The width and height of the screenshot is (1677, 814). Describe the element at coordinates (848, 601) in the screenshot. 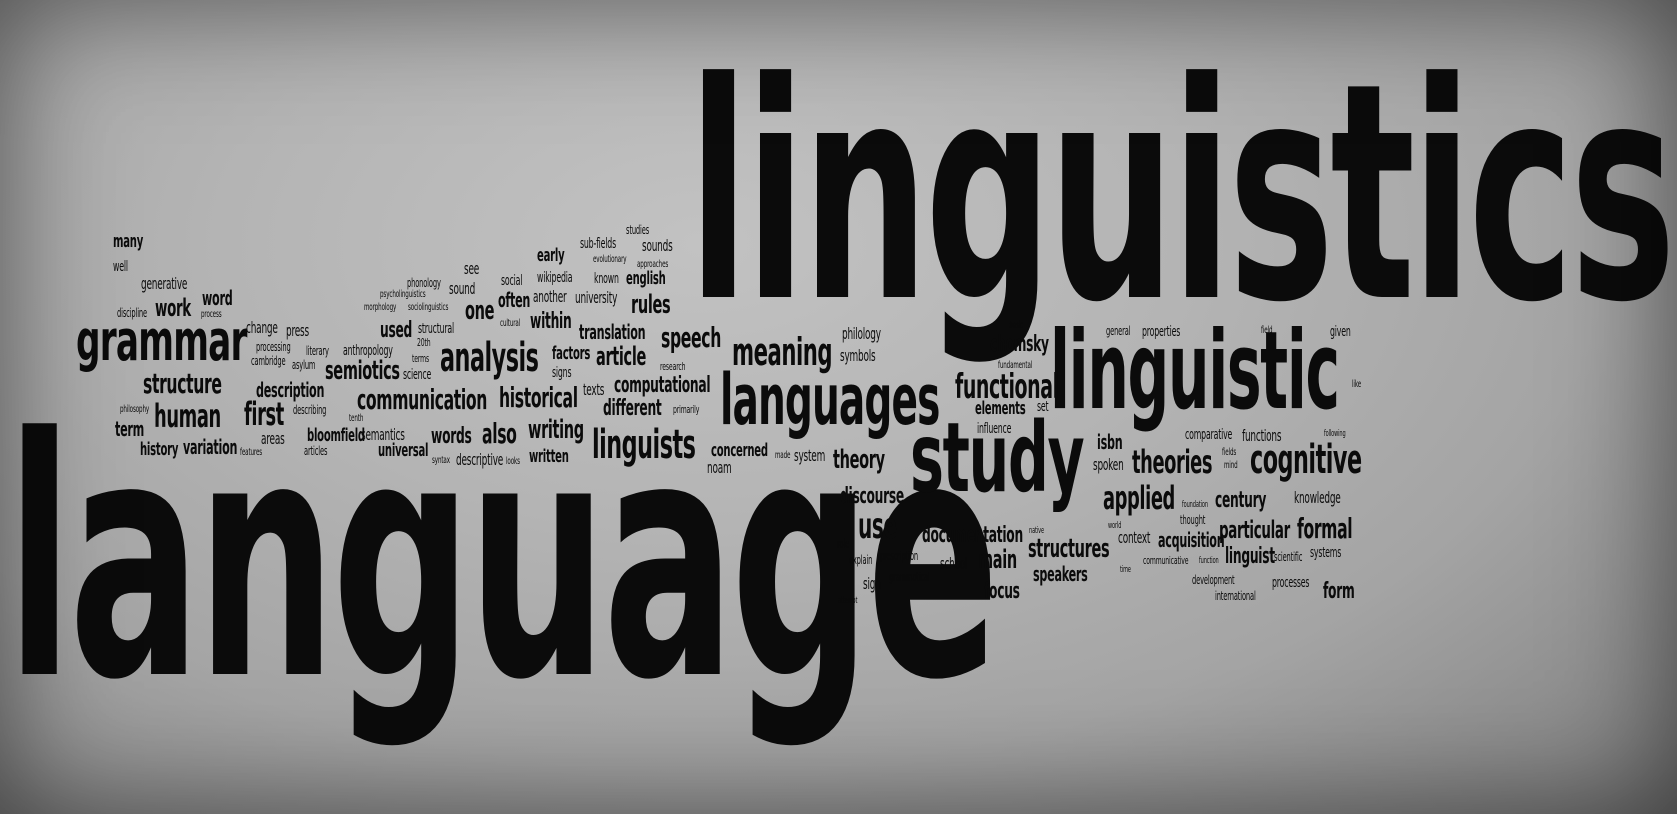

I see `word-attempt: attempt` at that location.